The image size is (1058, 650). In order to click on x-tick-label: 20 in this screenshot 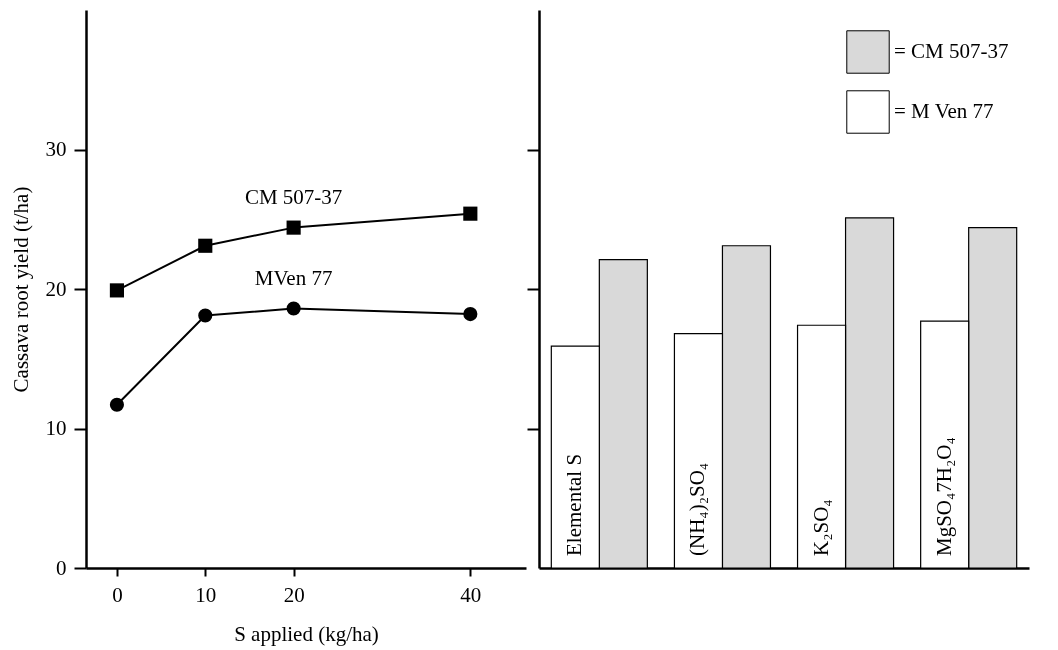, I will do `click(294, 594)`.